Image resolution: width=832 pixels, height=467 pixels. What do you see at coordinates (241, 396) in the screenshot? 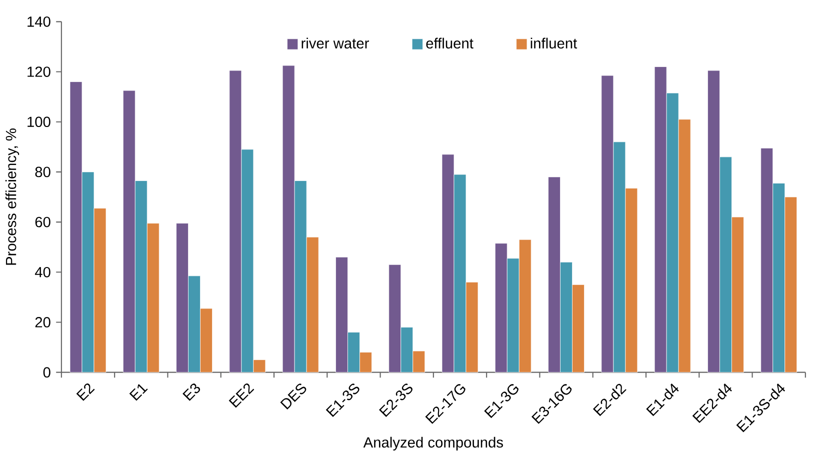
I see `x-tick-label: EE2` at bounding box center [241, 396].